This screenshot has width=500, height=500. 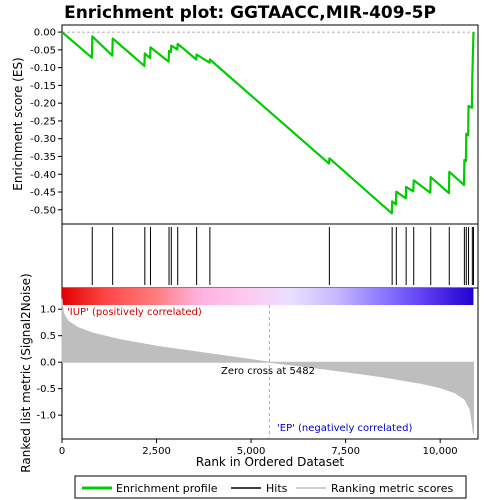 I want to click on x-axis-label: Rank in Ordered Dataset, so click(x=270, y=462).